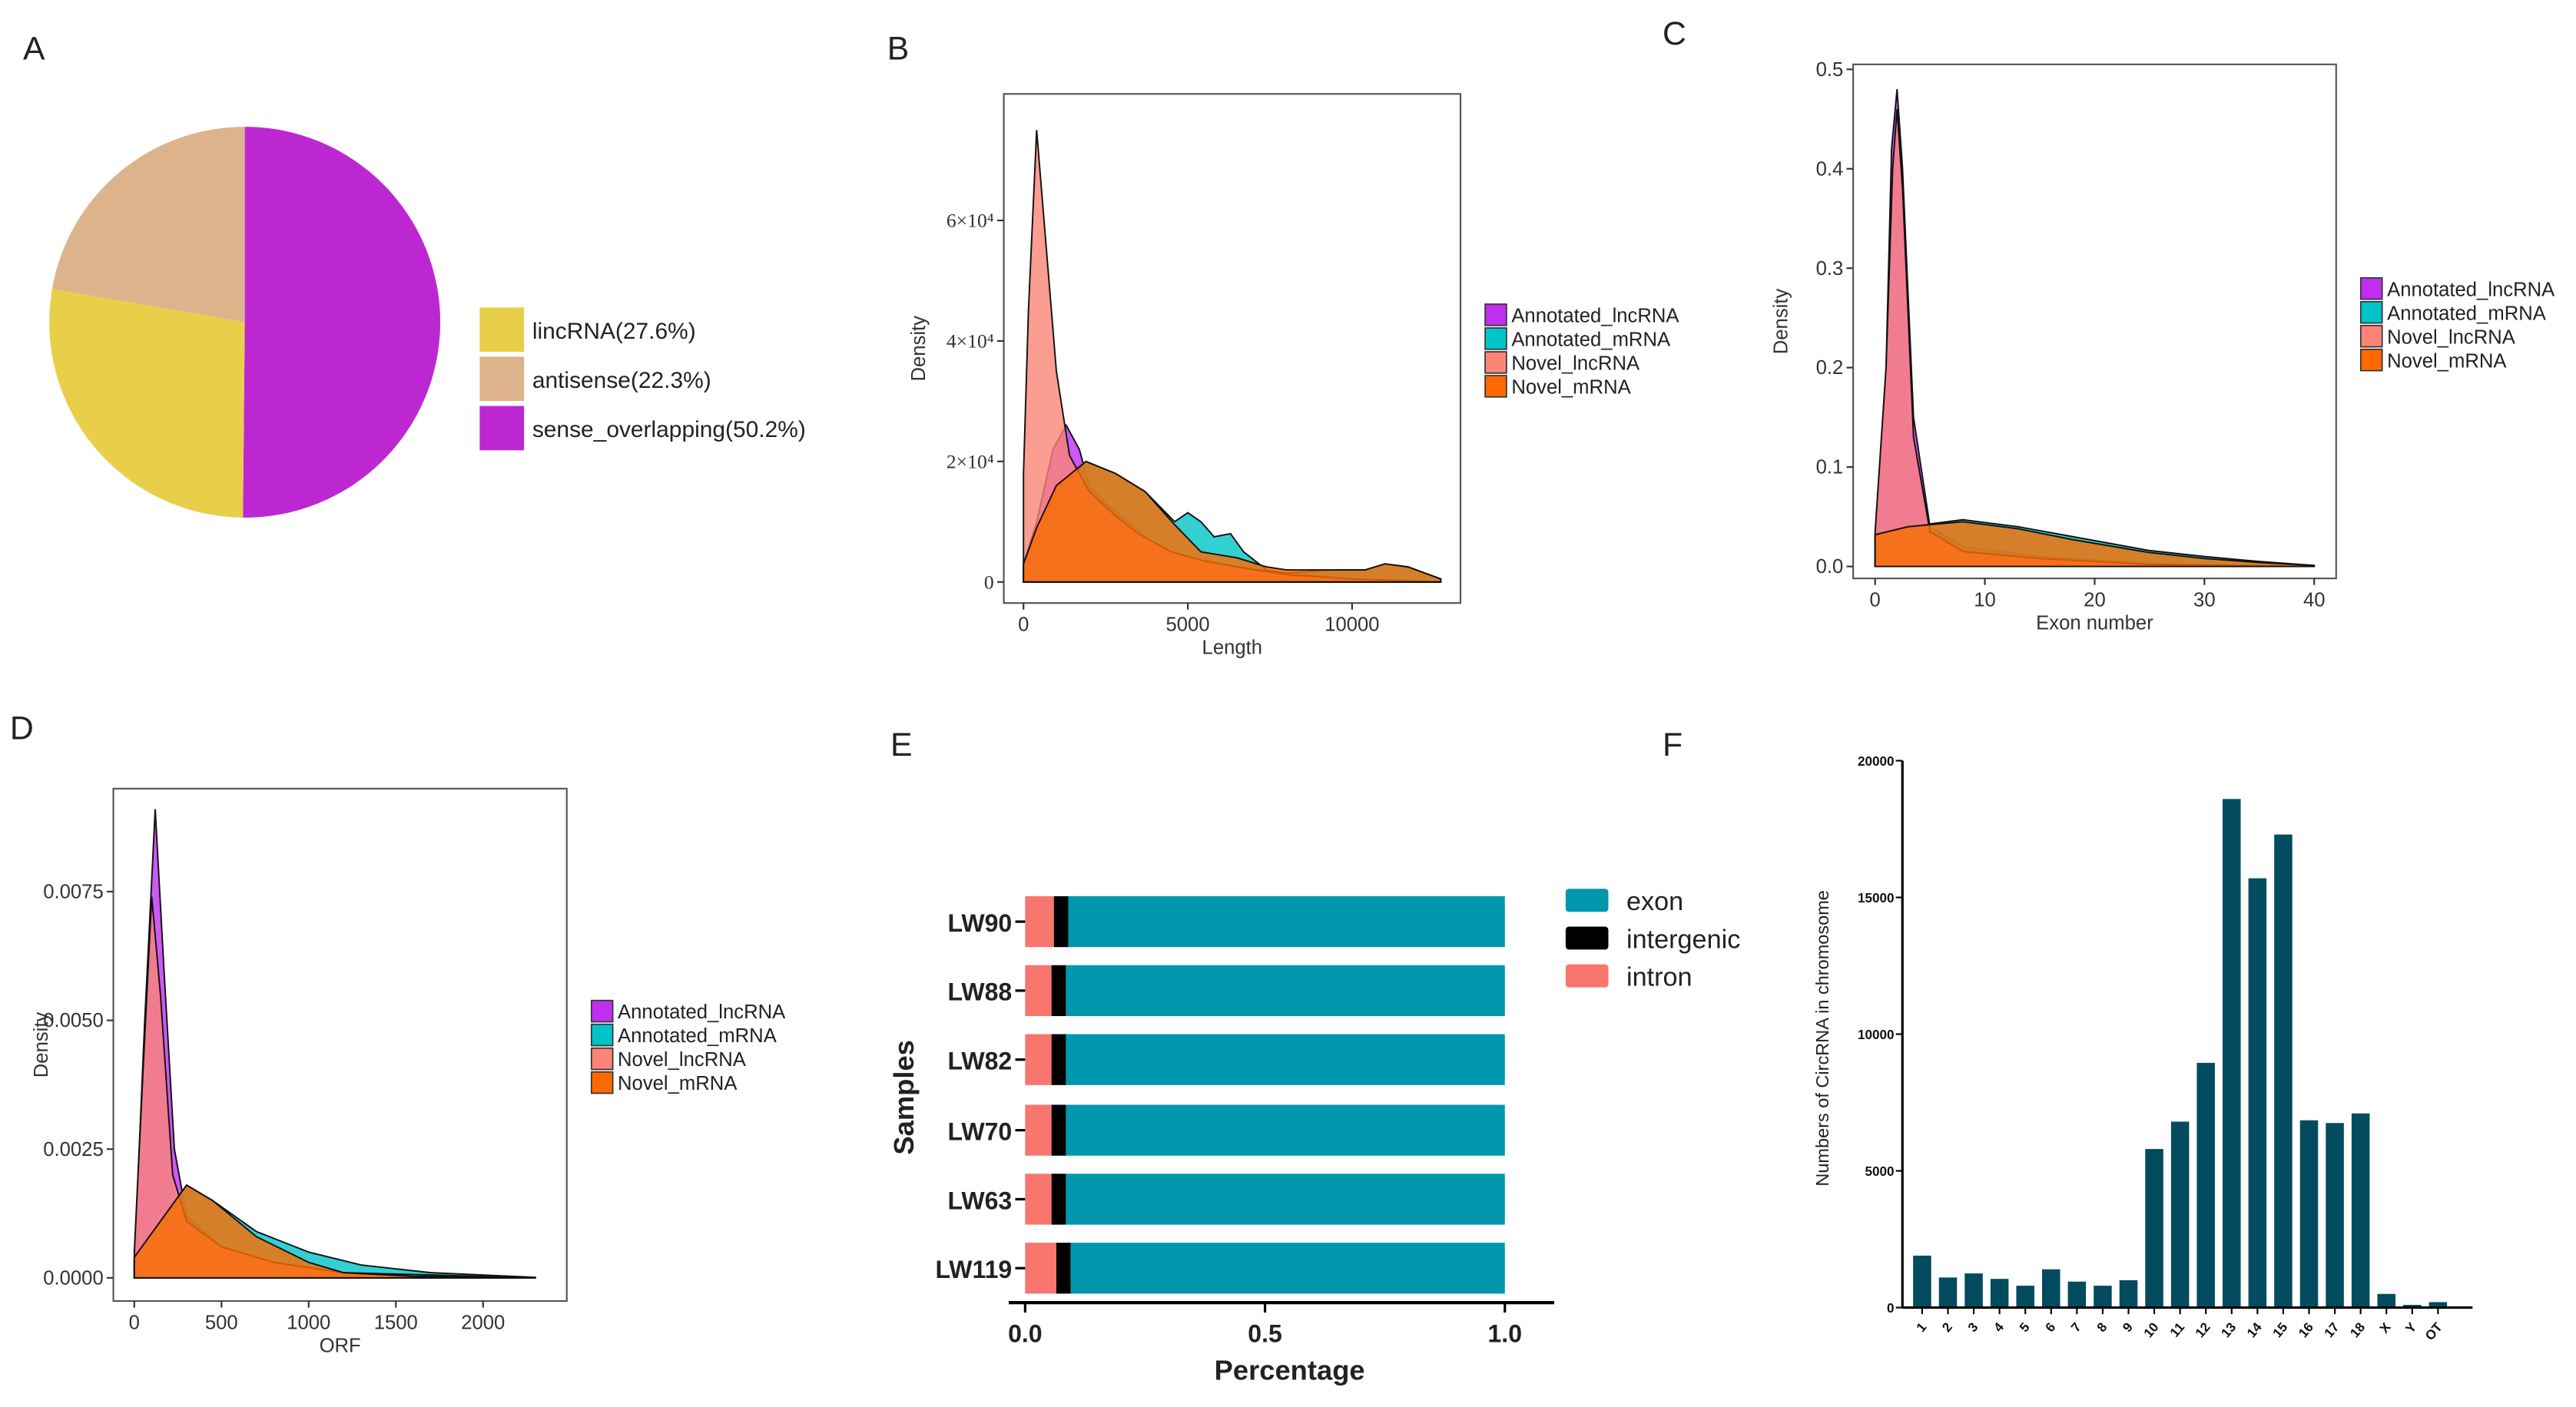 The image size is (2576, 1407). I want to click on legend-label: exon, so click(1654, 902).